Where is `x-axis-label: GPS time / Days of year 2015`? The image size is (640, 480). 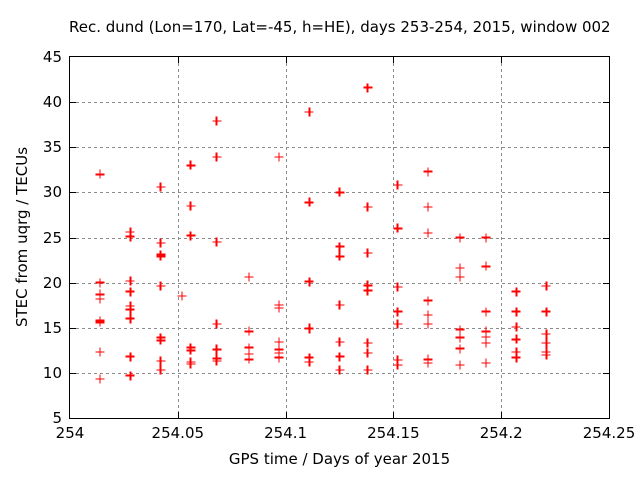 x-axis-label: GPS time / Days of year 2015 is located at coordinates (339, 459).